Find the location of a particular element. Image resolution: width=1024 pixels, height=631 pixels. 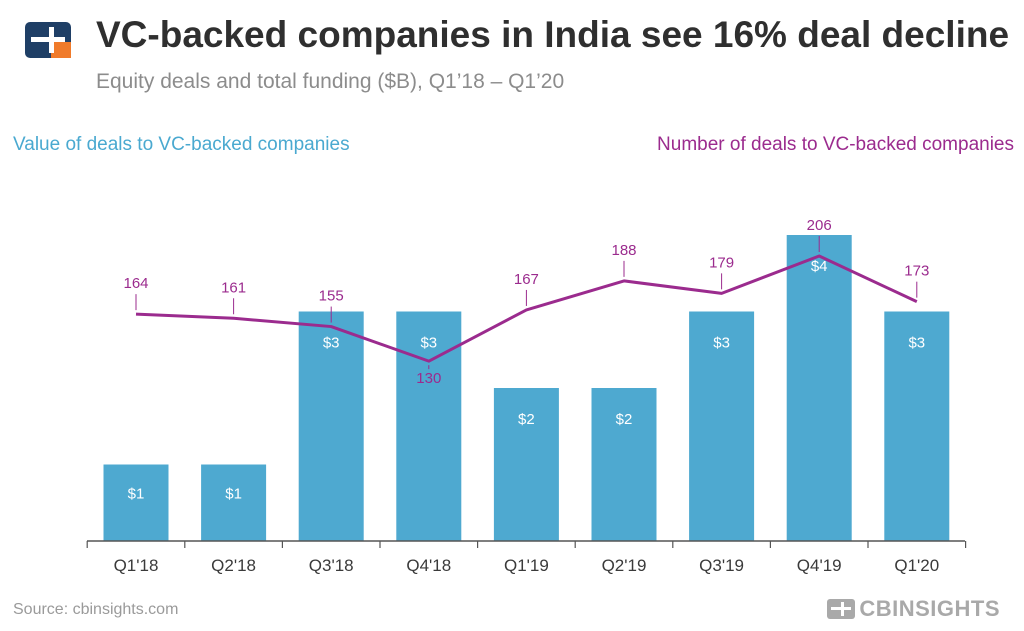

point-value-label: 167 is located at coordinates (526, 279).